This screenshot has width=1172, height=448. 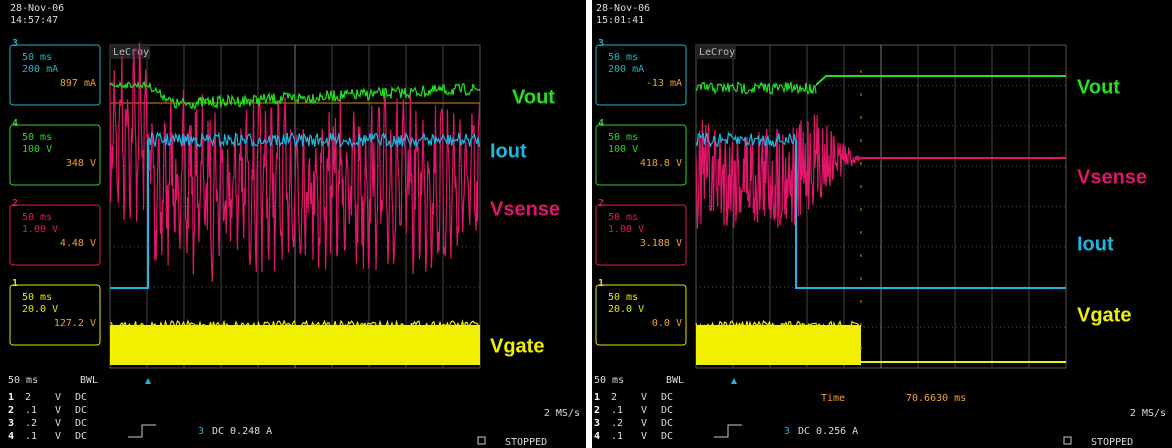 What do you see at coordinates (664, 83) in the screenshot?
I see `channel-reading: -13 mA` at bounding box center [664, 83].